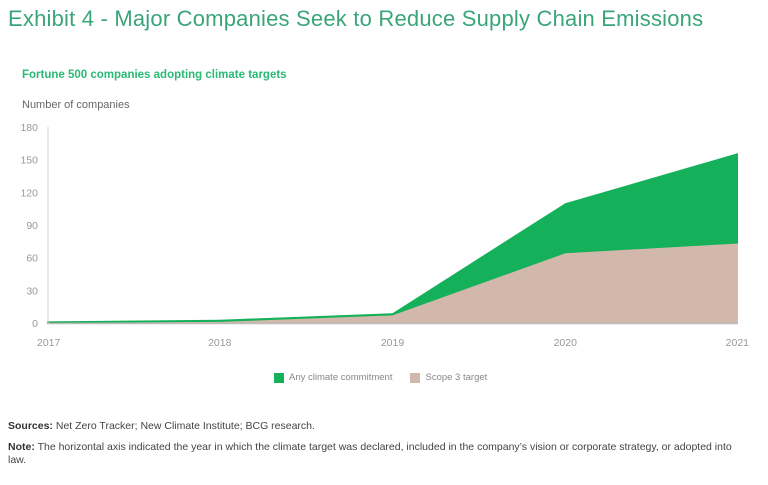  Describe the element at coordinates (566, 343) in the screenshot. I see `x-tick-label: 2020` at that location.